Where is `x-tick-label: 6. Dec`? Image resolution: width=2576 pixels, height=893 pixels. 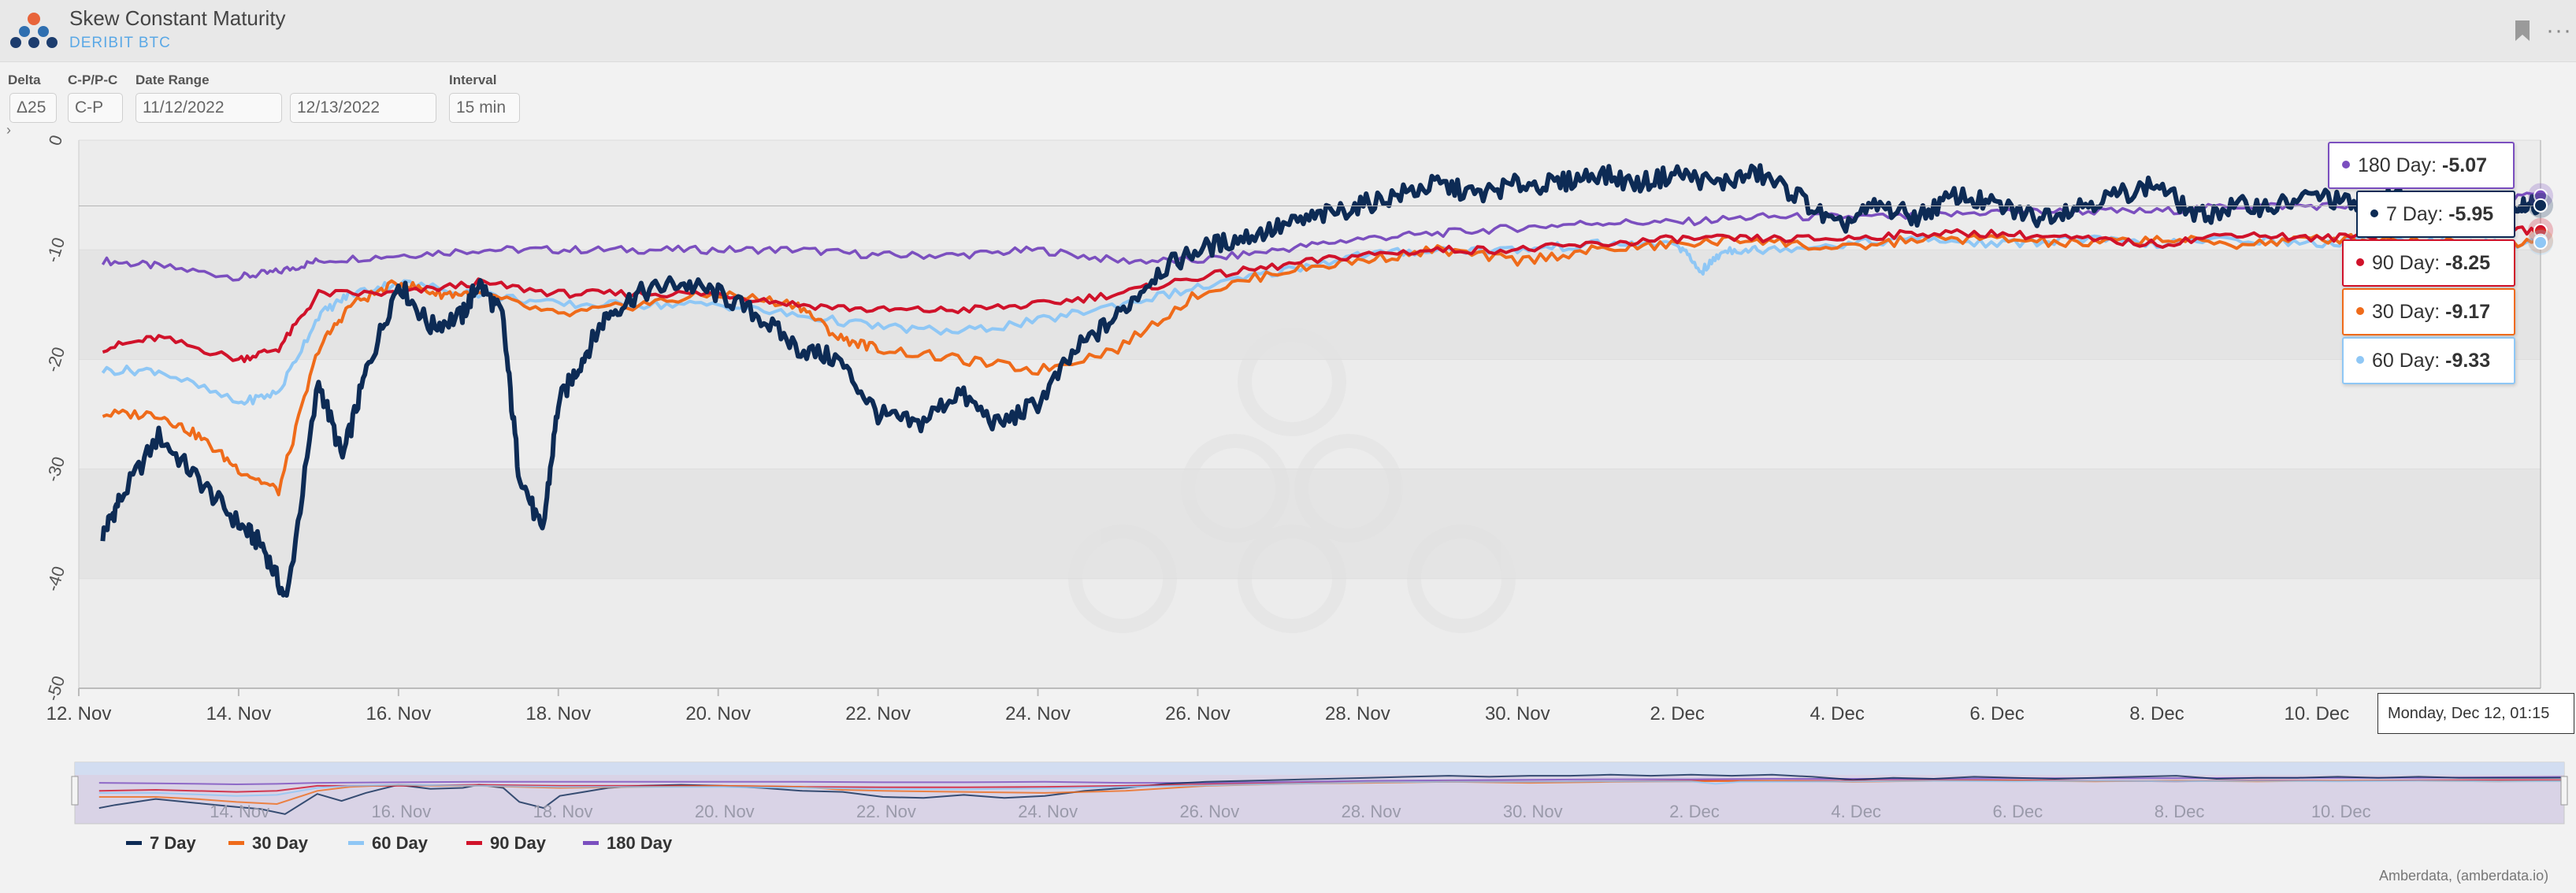
x-tick-label: 6. Dec is located at coordinates (1996, 713).